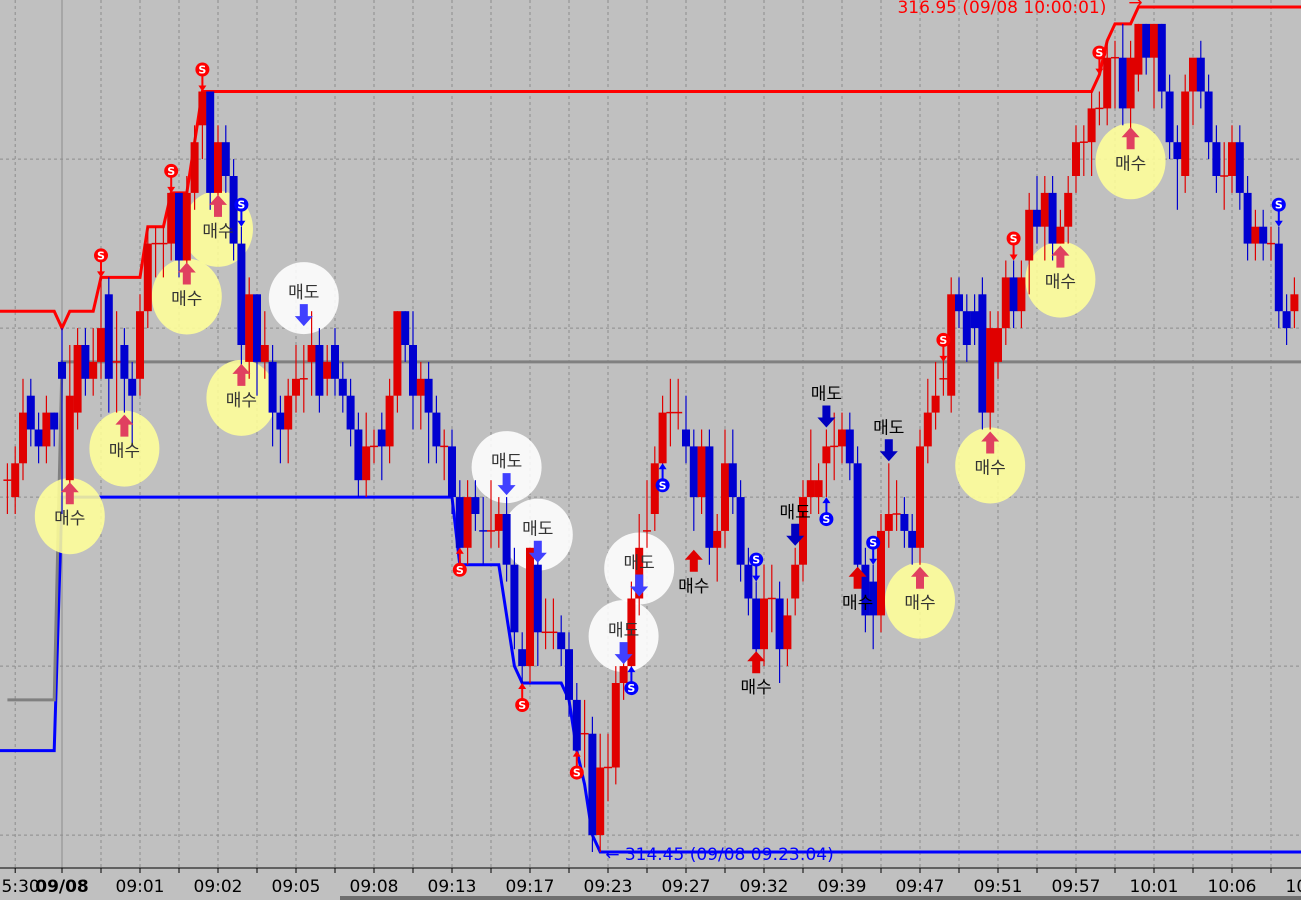 This screenshot has width=1301, height=900. Describe the element at coordinates (719, 855) in the screenshot. I see `low-price-label: ← 314.45 (09/08 09:23:04)` at that location.